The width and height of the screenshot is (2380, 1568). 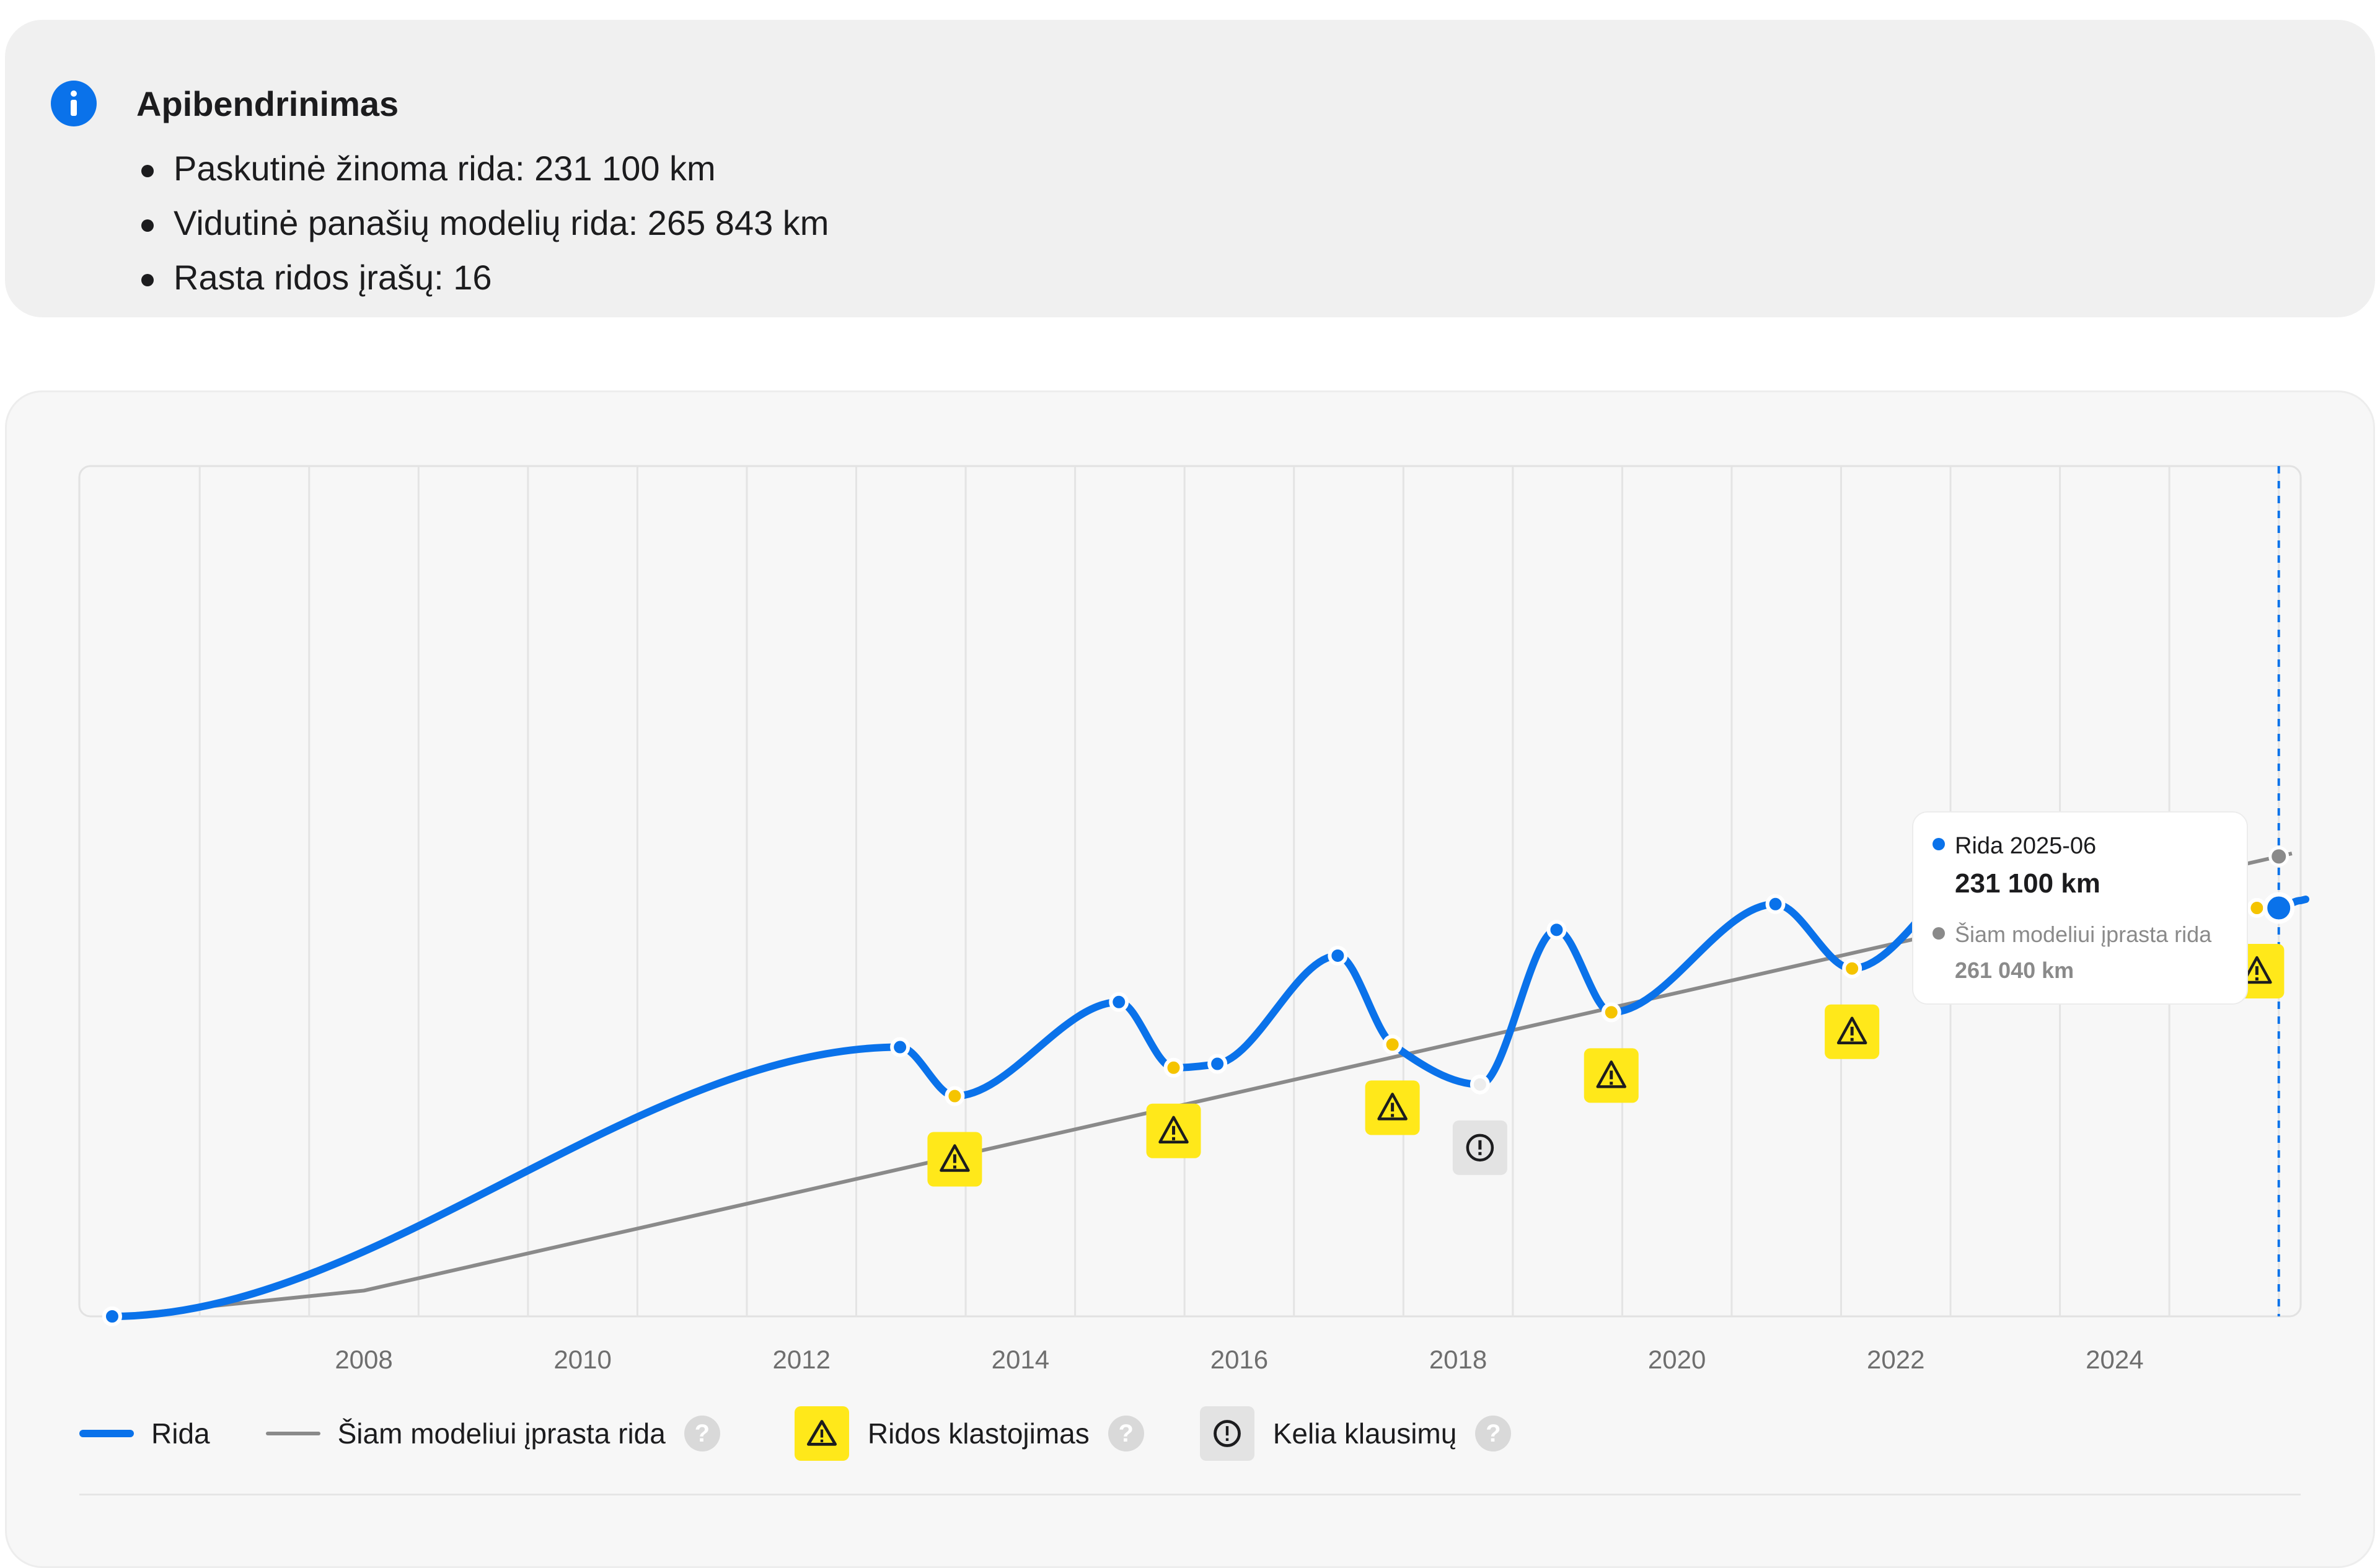 I want to click on legend-item-question: Kelia klausimų ?, so click(x=1355, y=1433).